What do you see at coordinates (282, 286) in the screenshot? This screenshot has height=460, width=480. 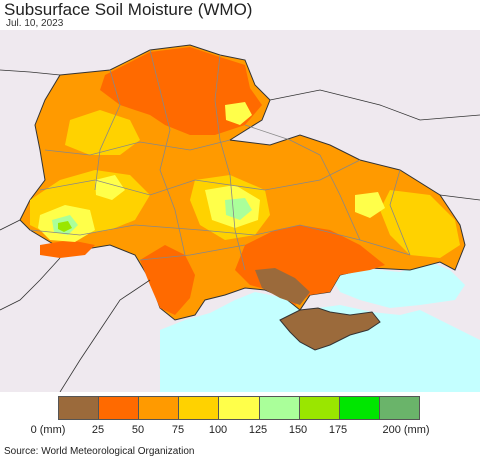 I see `zone-south-brown` at bounding box center [282, 286].